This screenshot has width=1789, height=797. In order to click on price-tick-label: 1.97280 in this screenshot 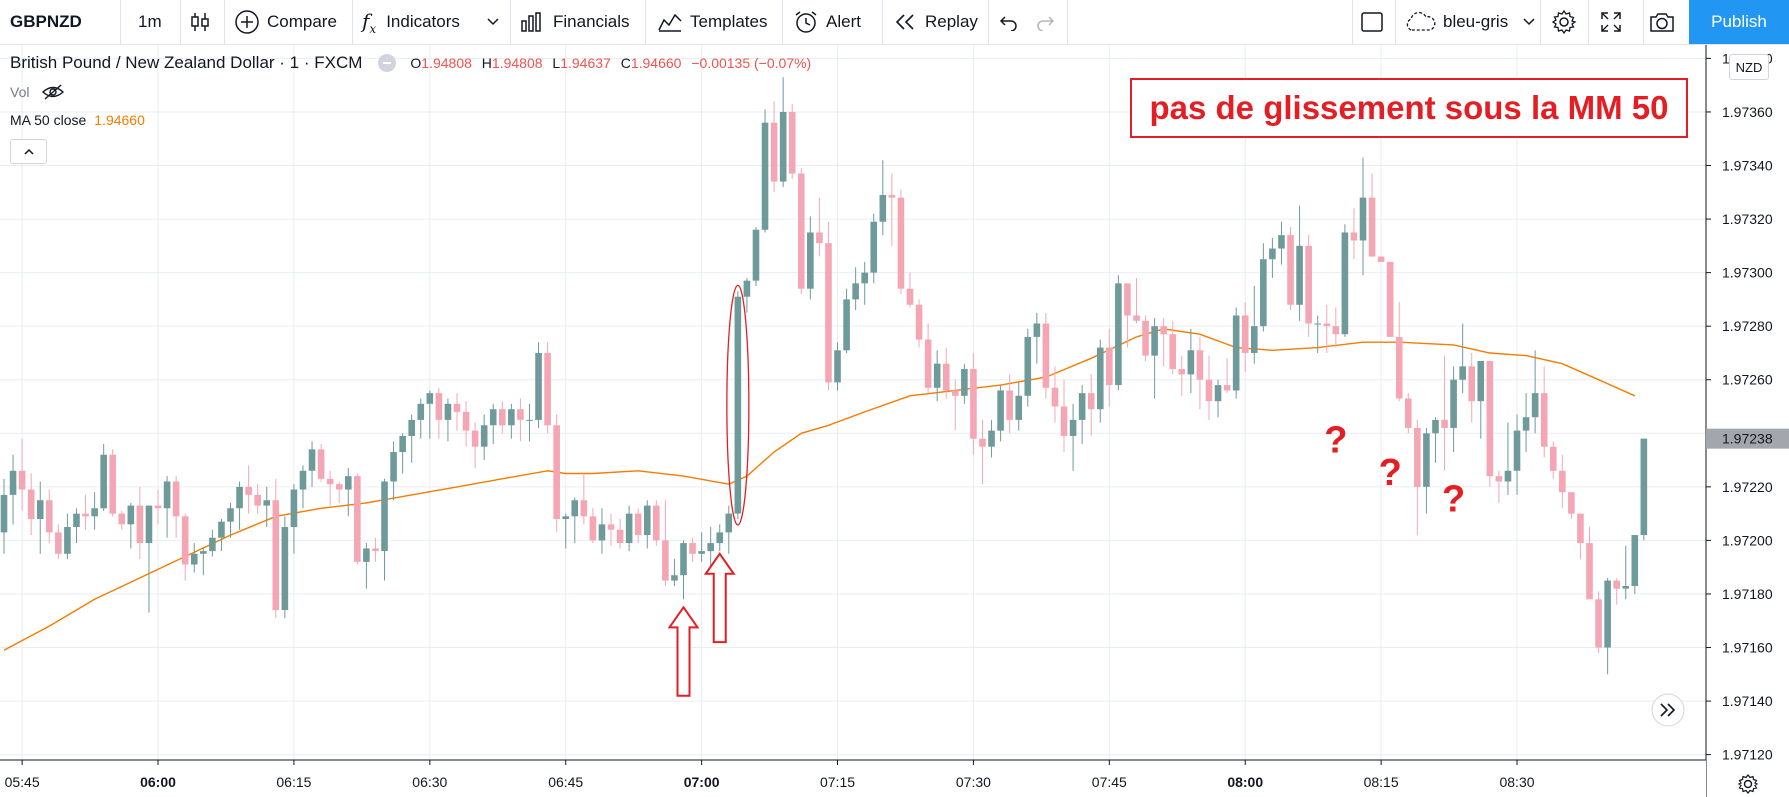, I will do `click(1747, 326)`.